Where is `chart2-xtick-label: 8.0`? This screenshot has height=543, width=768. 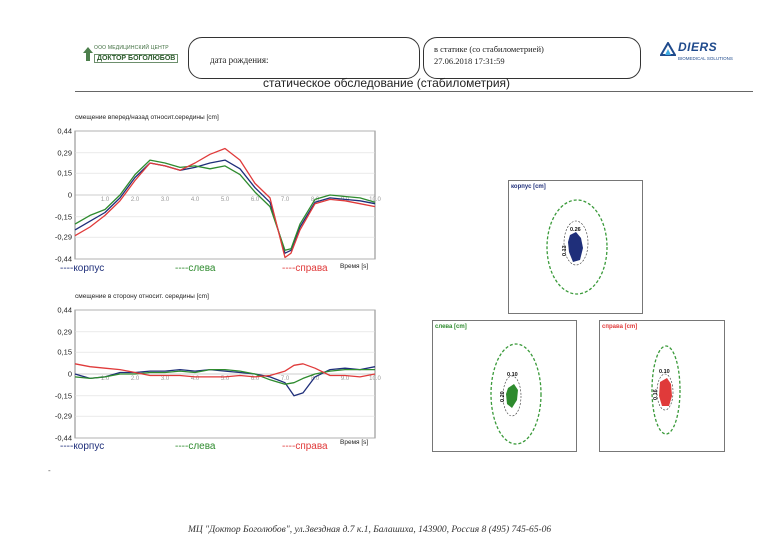 chart2-xtick-label: 8.0 is located at coordinates (315, 379).